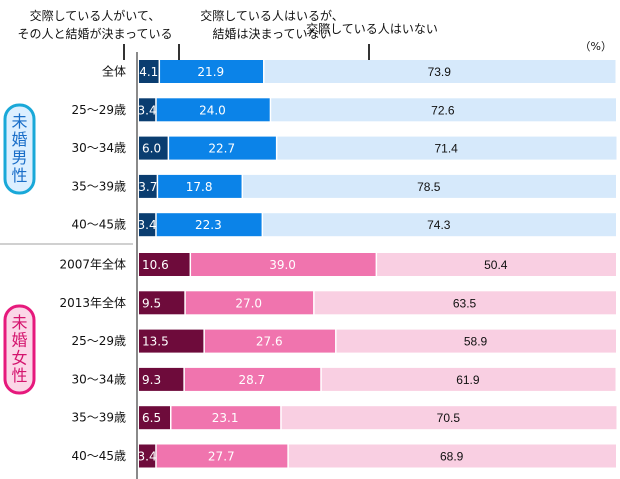 The image size is (620, 479). I want to click on data-label-dating: 28.7, so click(251, 380).